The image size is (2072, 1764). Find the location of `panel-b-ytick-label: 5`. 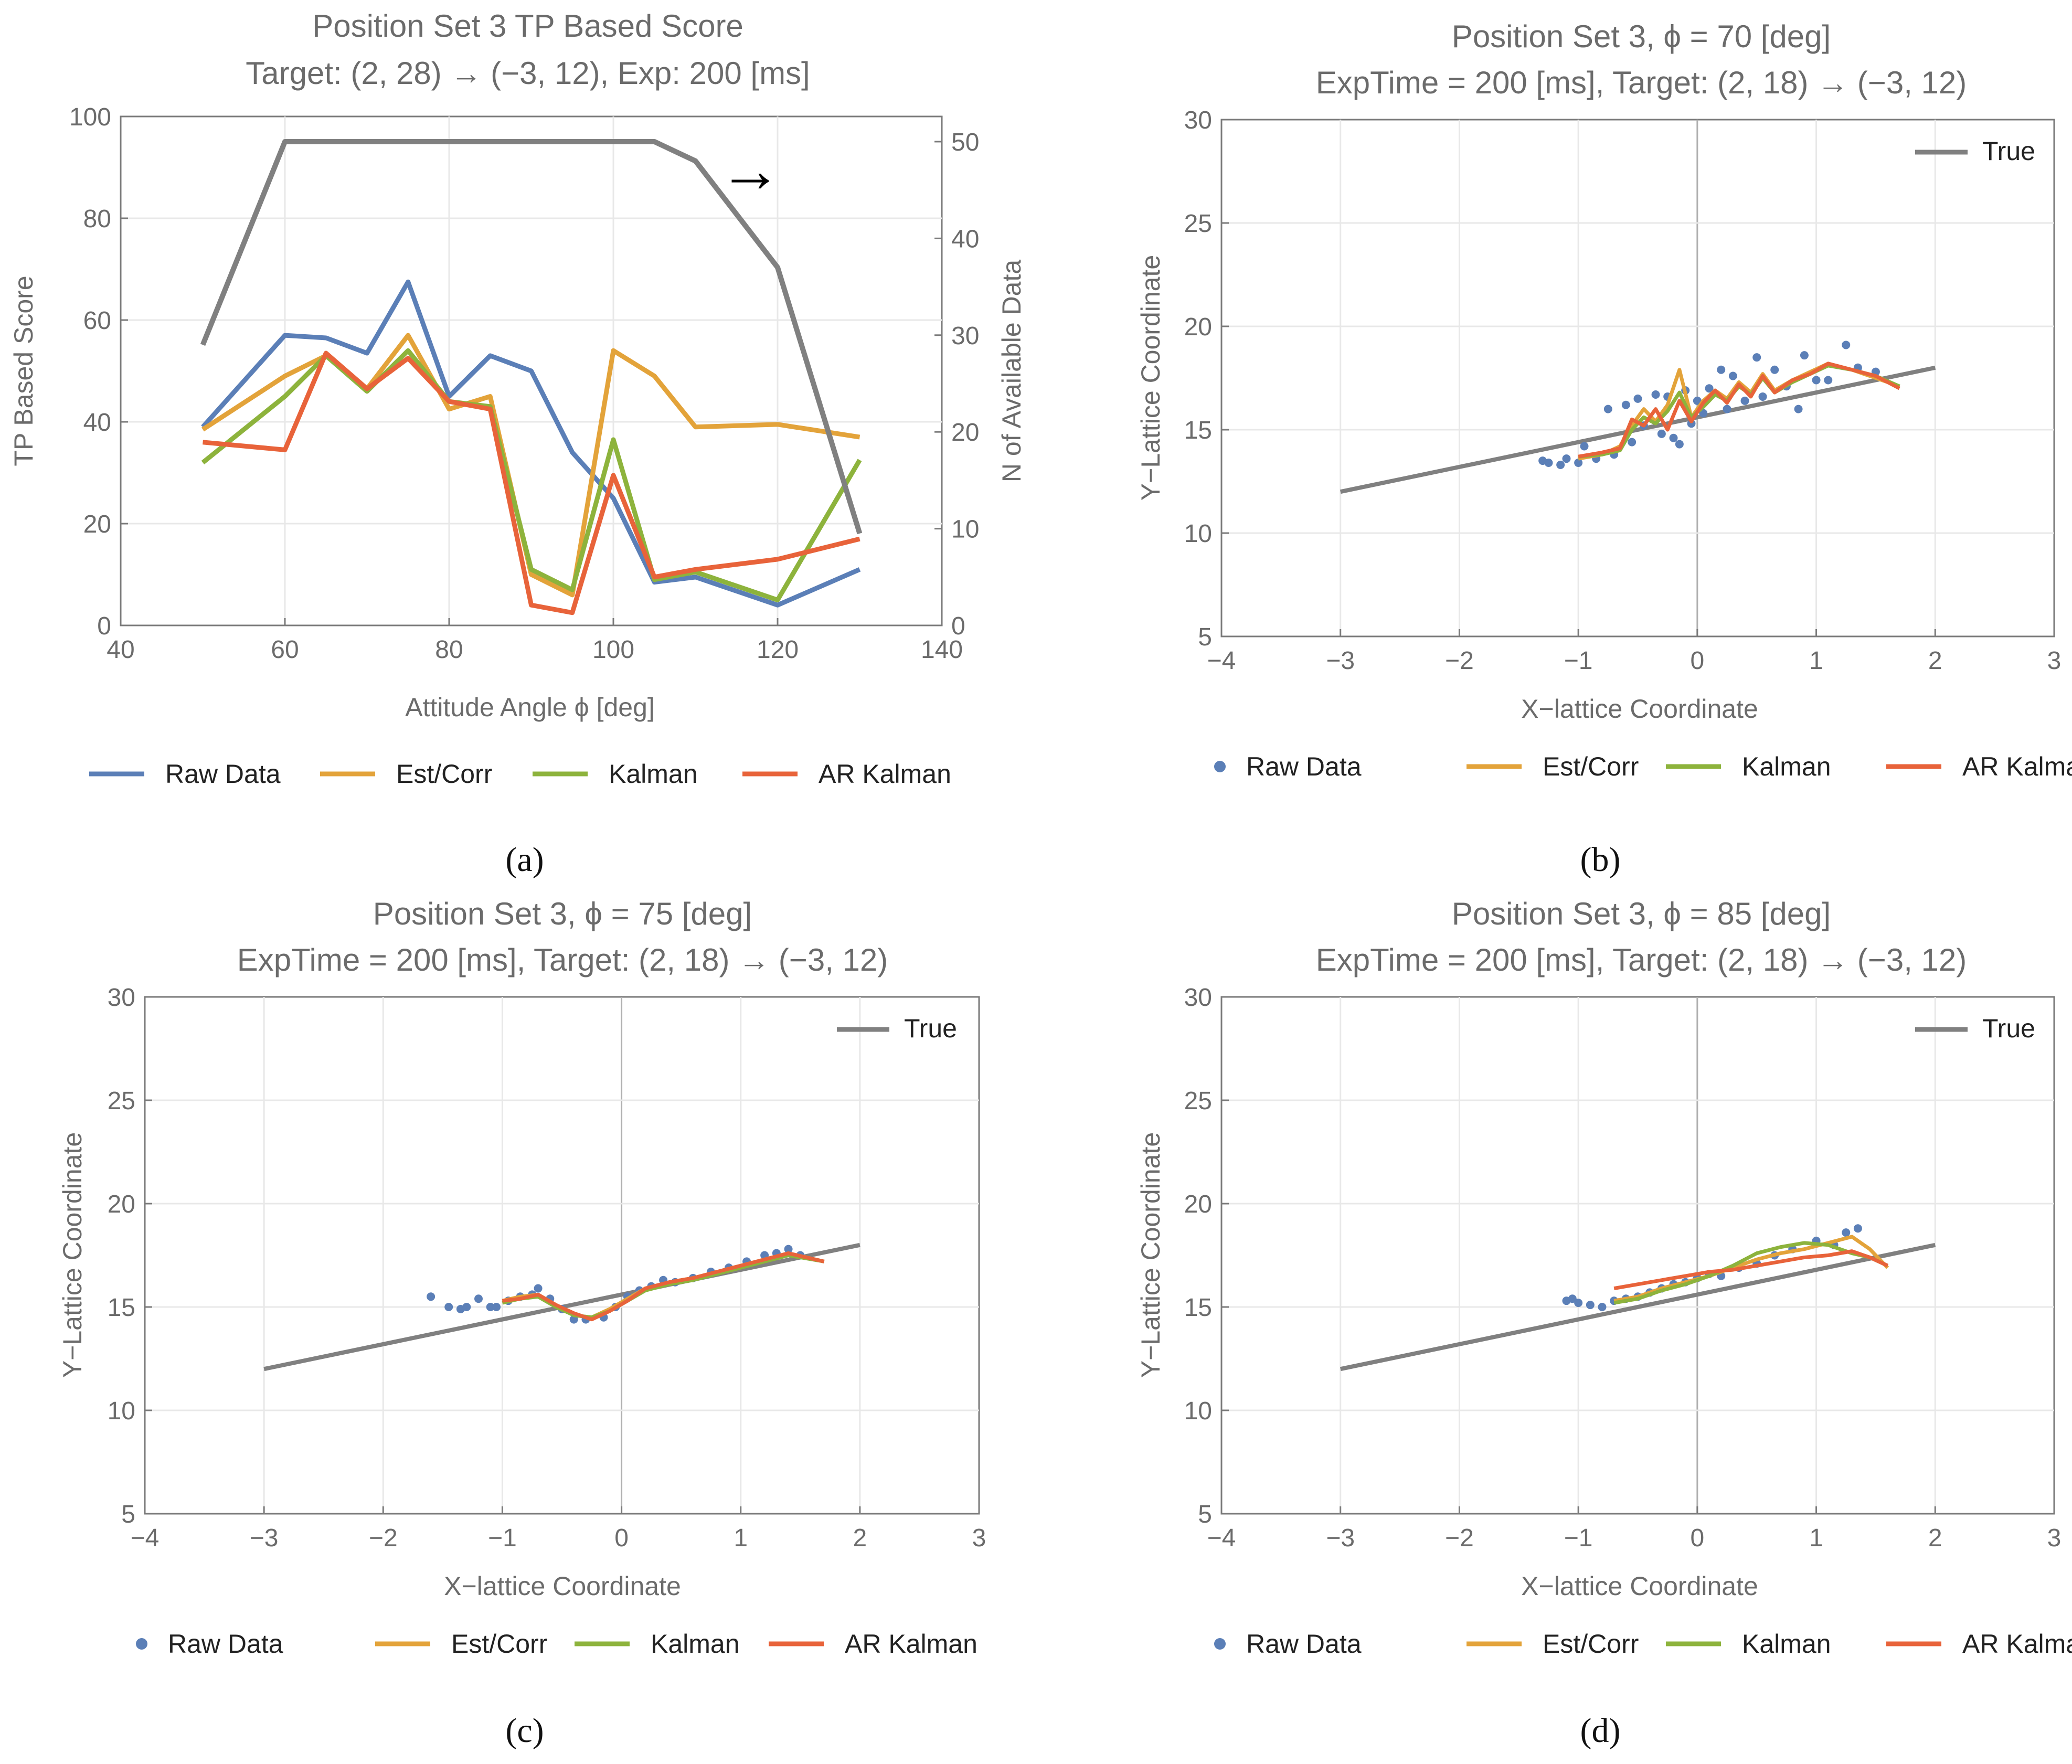

panel-b-ytick-label: 5 is located at coordinates (1205, 637).